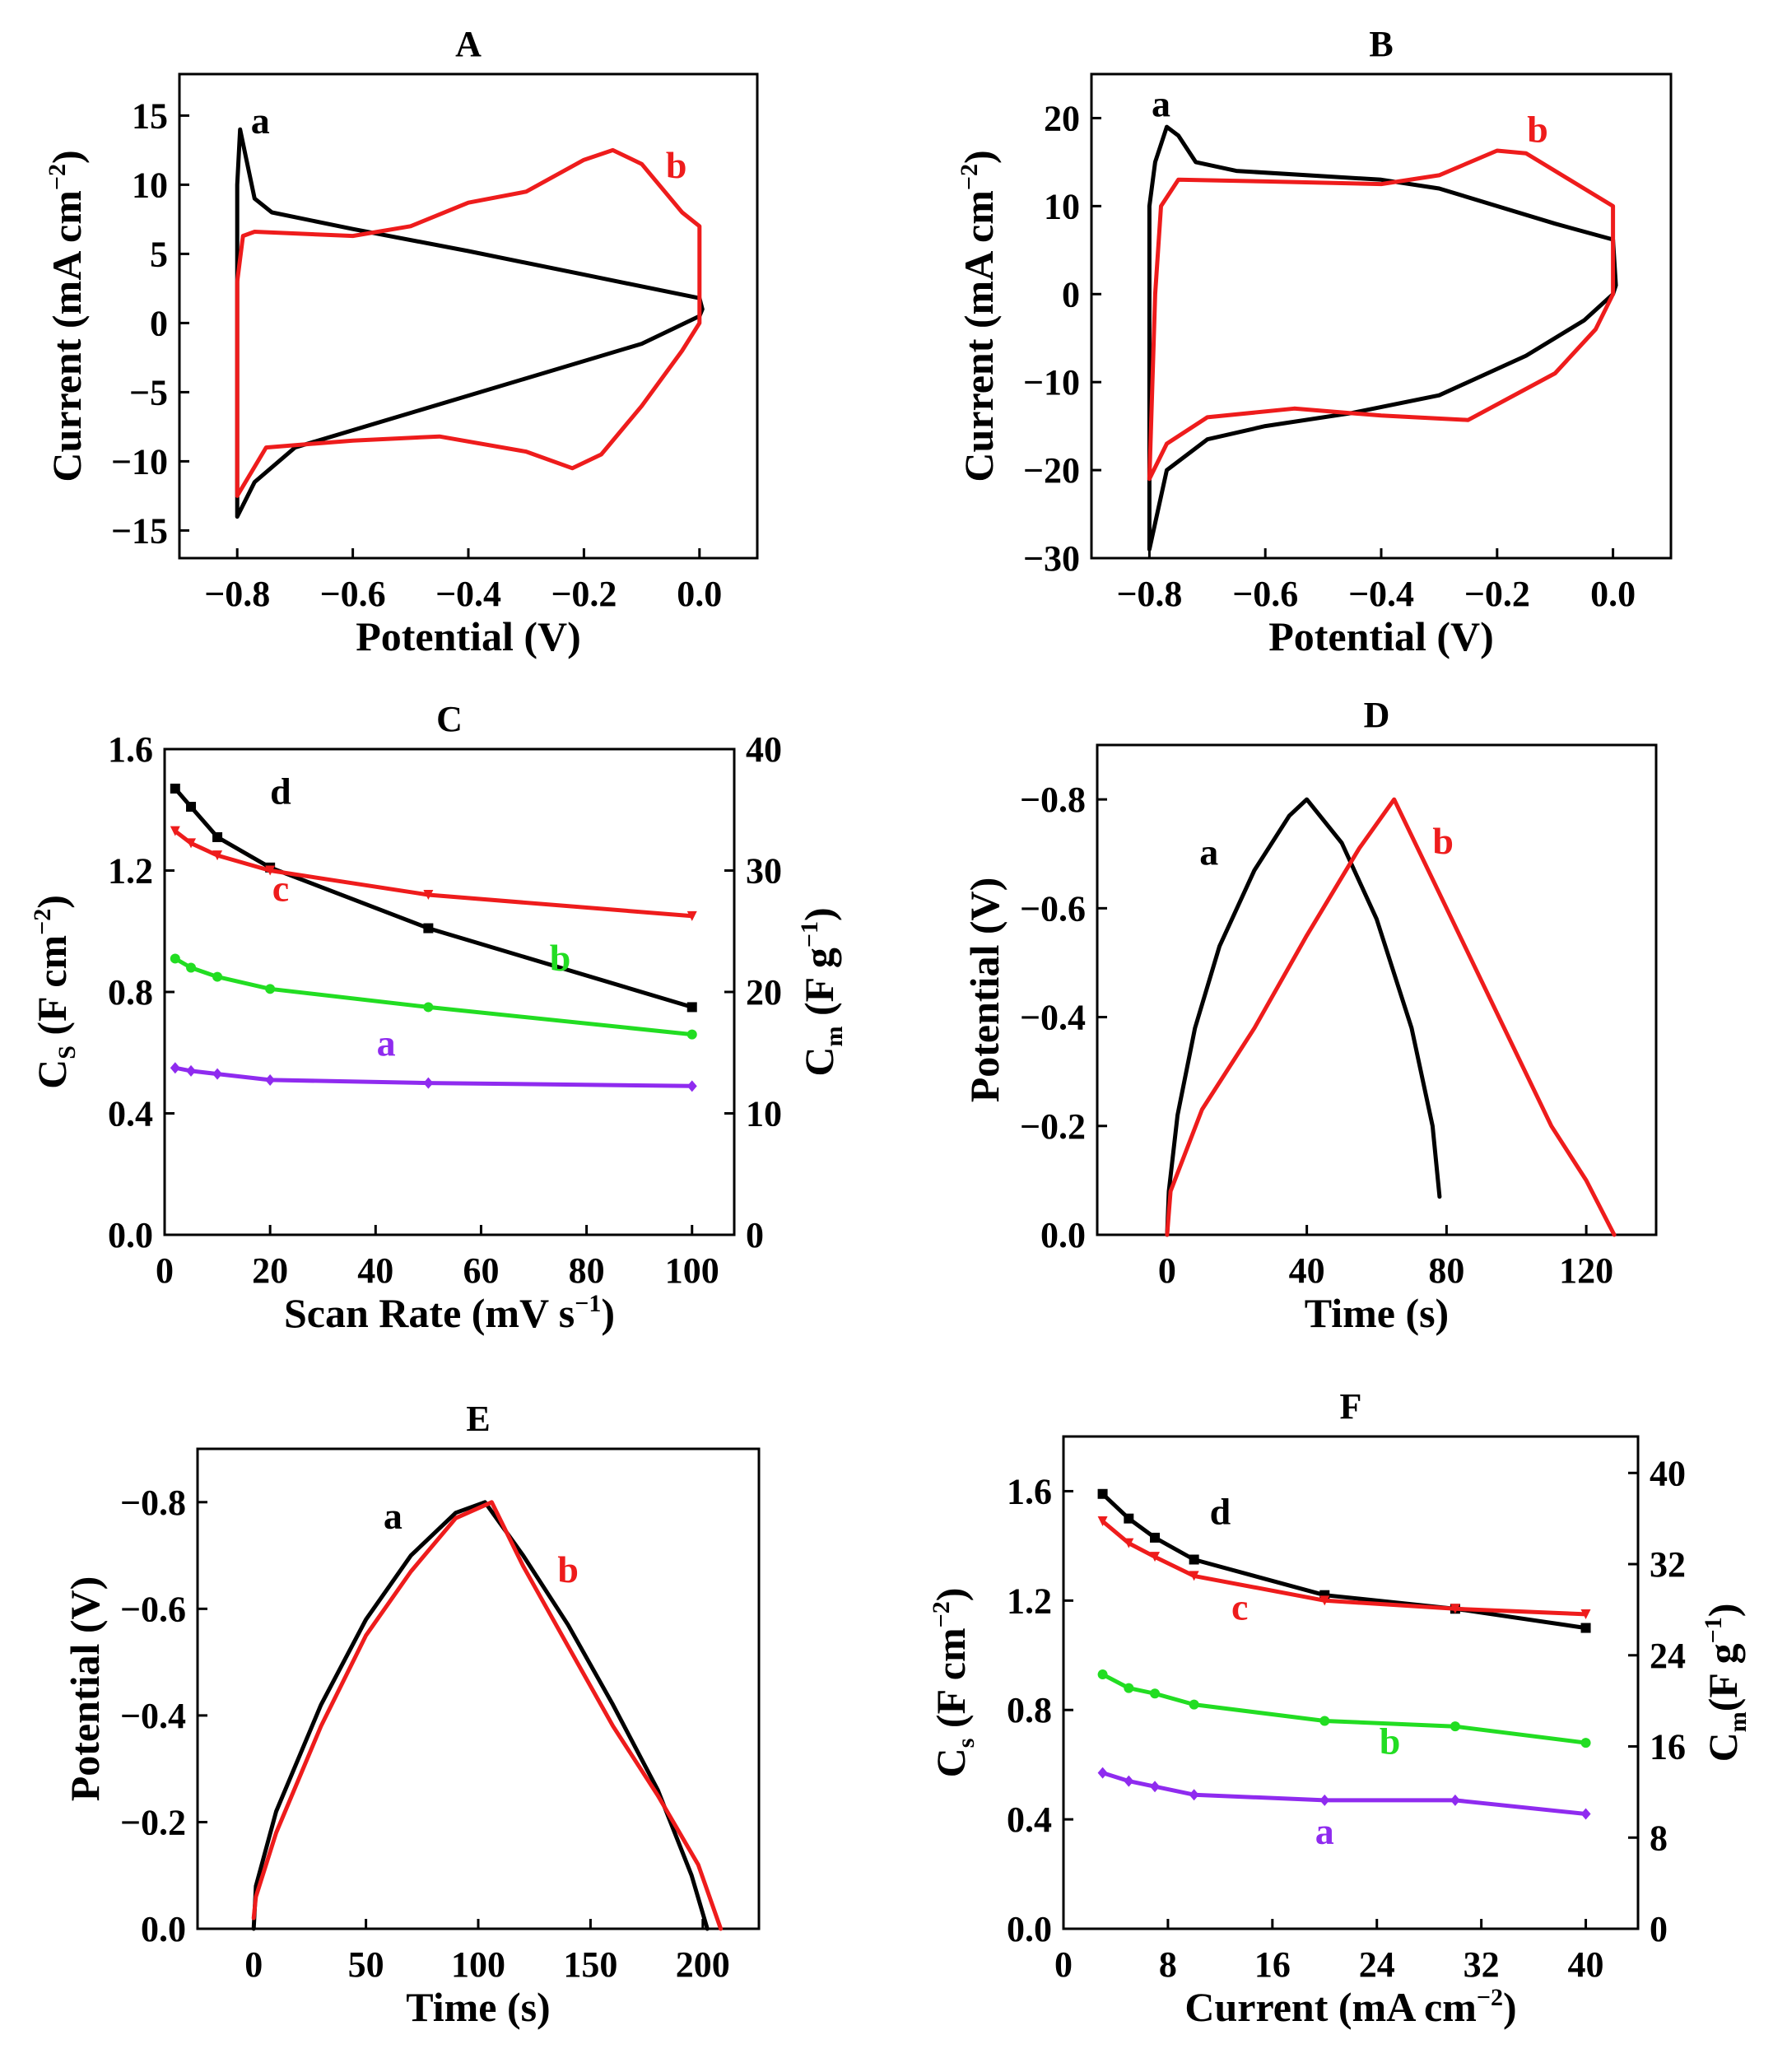  Describe the element at coordinates (353, 594) in the screenshot. I see `x-tick-label: −0.6` at that location.